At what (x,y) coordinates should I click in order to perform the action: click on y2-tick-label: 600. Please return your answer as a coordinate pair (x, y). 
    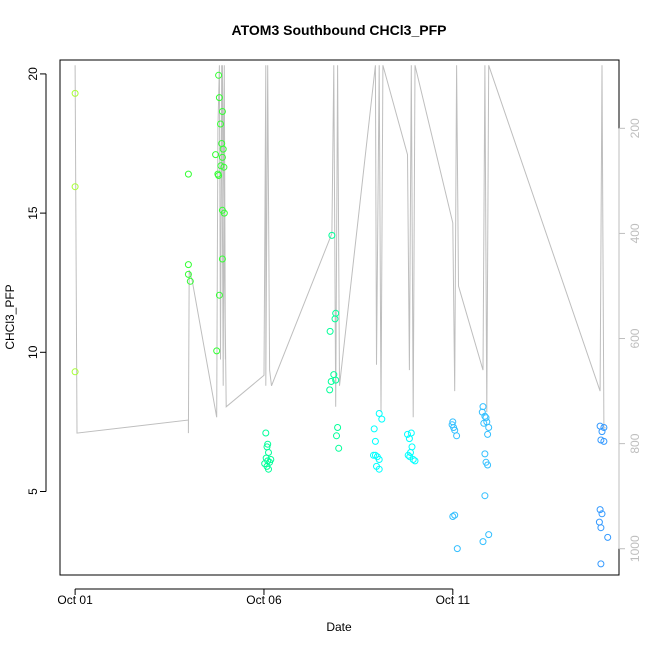
    Looking at the image, I should click on (635, 338).